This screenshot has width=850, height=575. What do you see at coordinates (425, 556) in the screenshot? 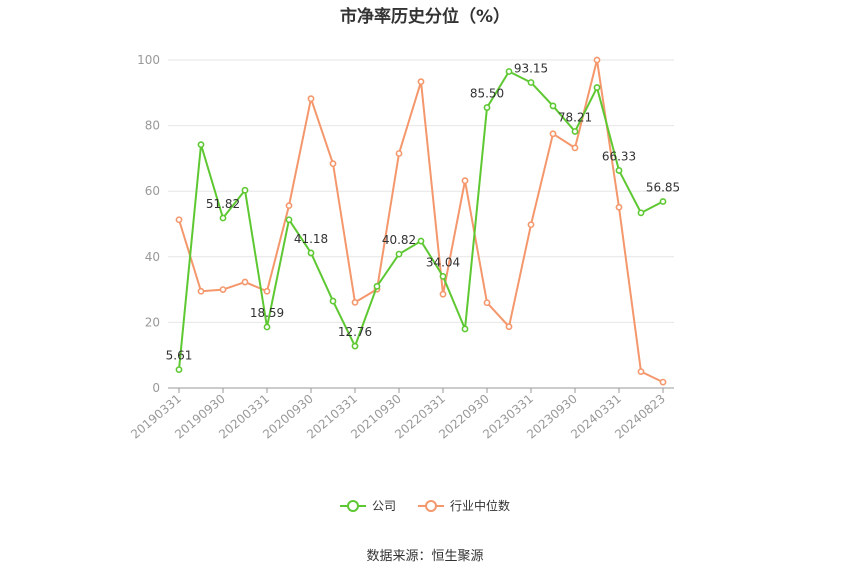
I see `source-note: 数据来源：恒生聚源` at bounding box center [425, 556].